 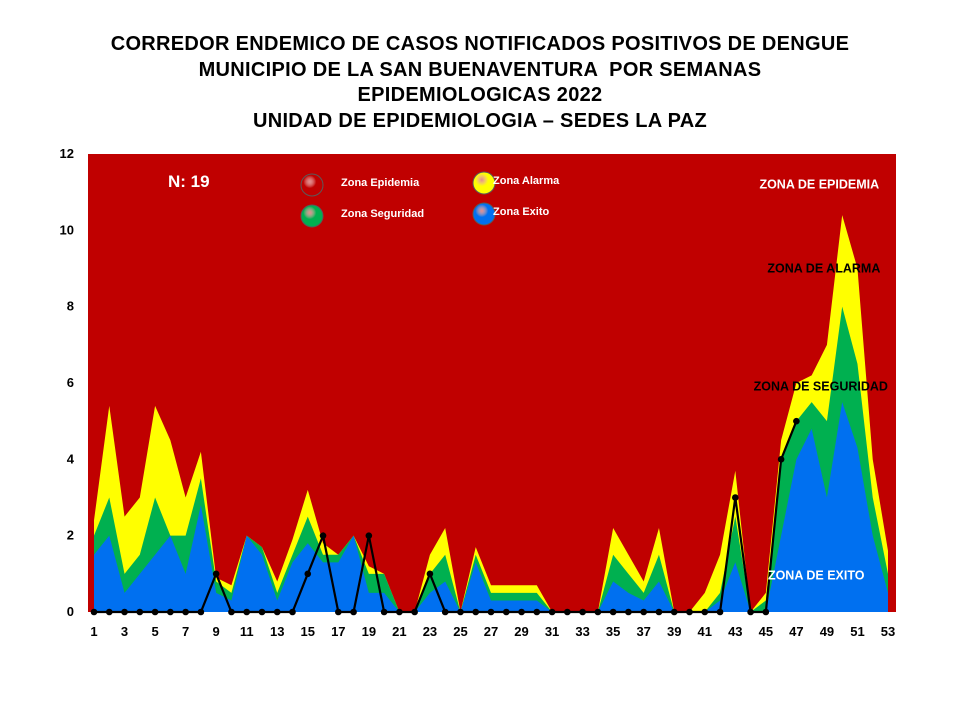 What do you see at coordinates (185, 631) in the screenshot?
I see `x-tick-label: 7` at bounding box center [185, 631].